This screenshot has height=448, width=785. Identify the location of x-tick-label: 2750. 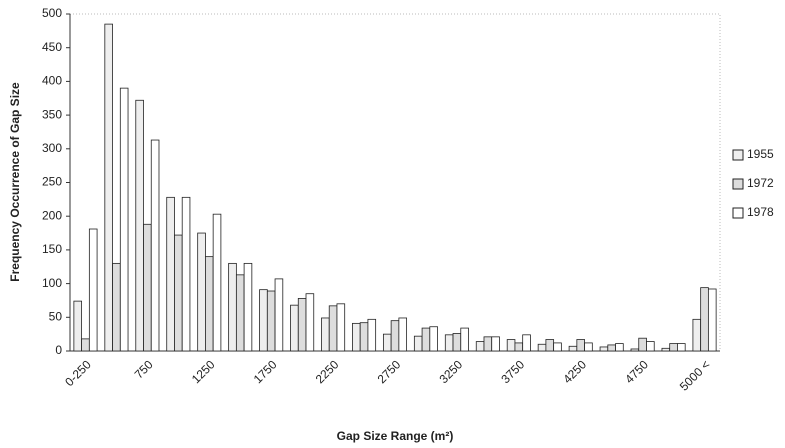
(389, 371).